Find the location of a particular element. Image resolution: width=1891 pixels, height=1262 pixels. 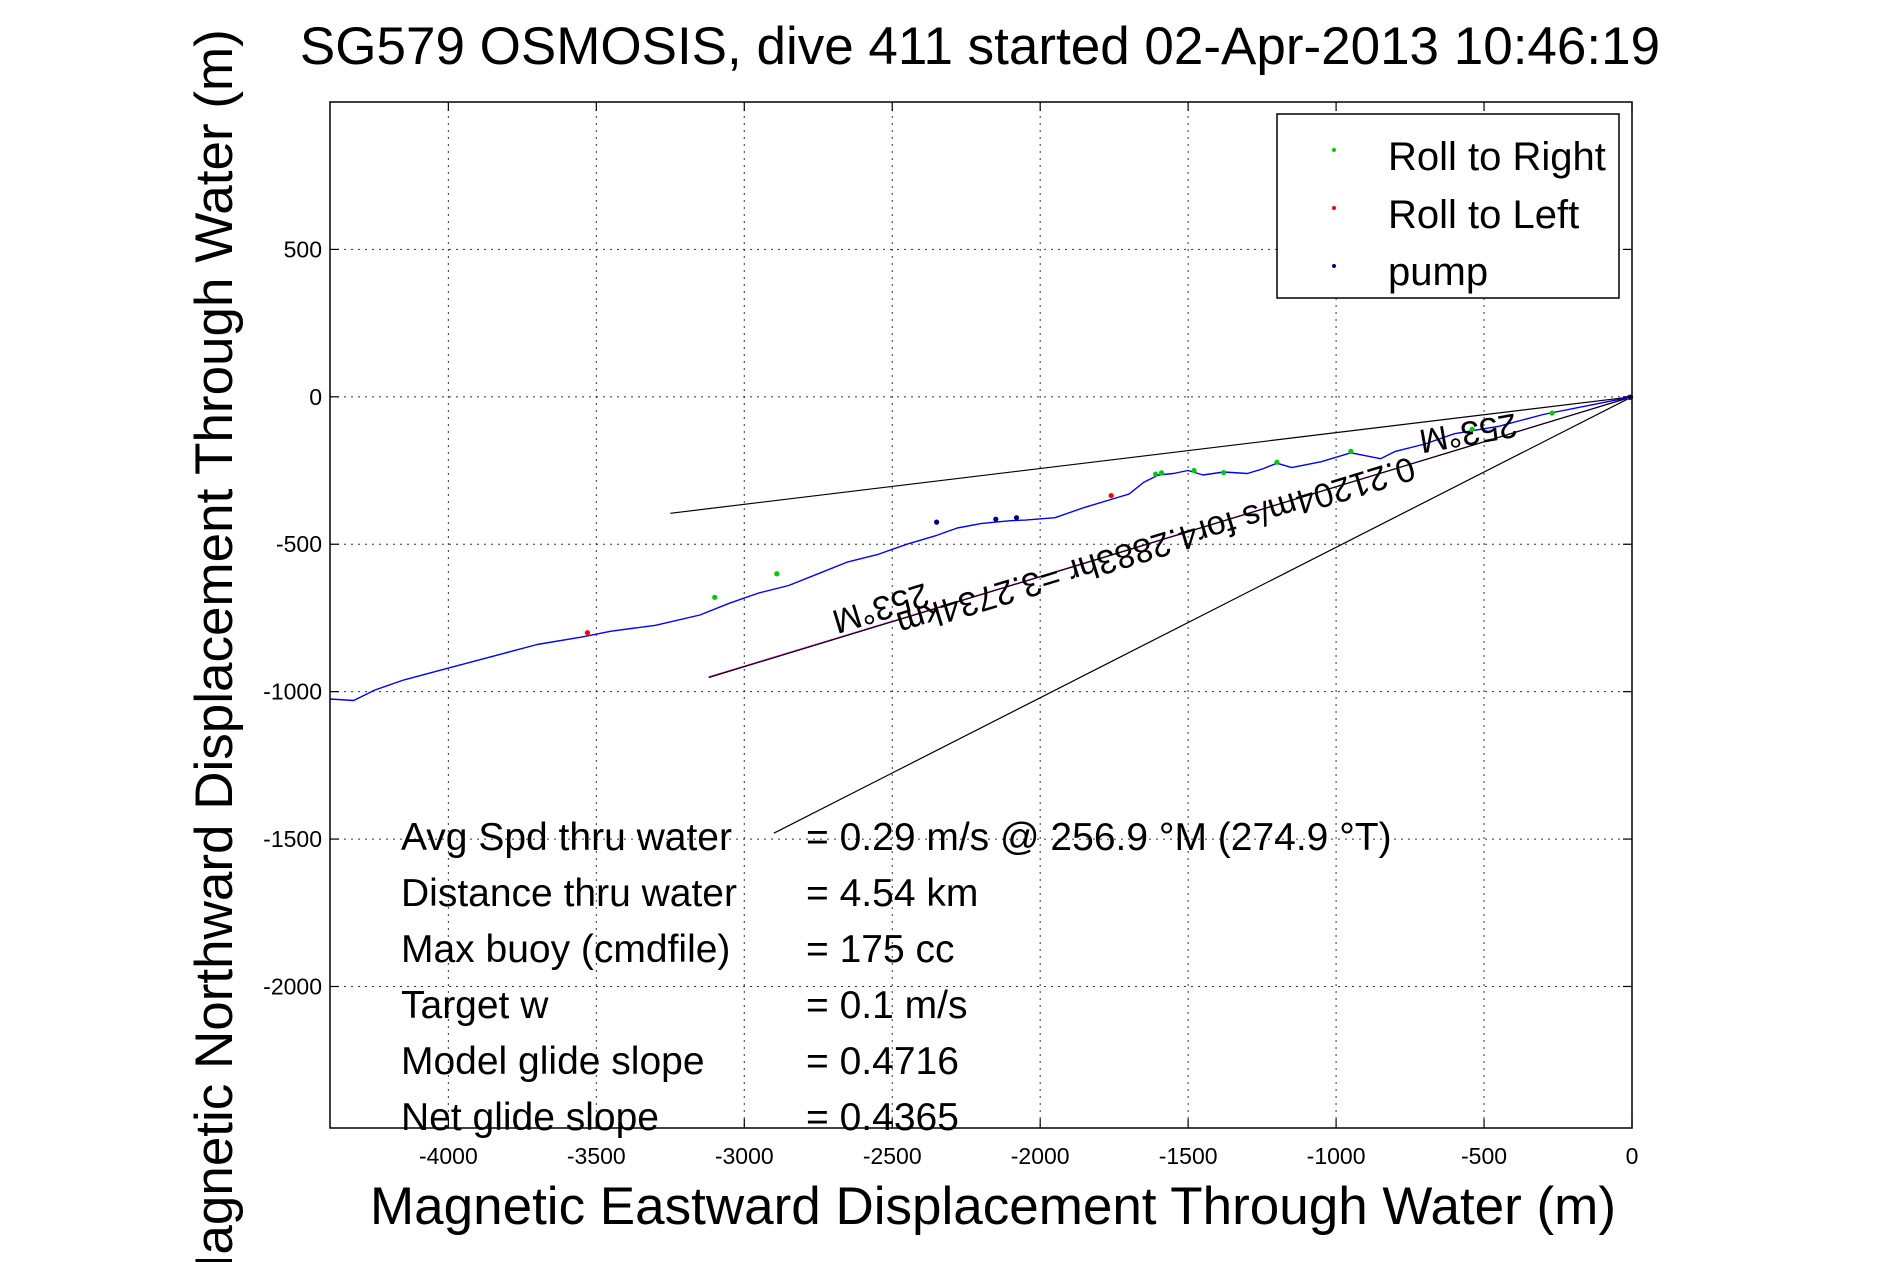

marker-series is located at coordinates (1109, 515).